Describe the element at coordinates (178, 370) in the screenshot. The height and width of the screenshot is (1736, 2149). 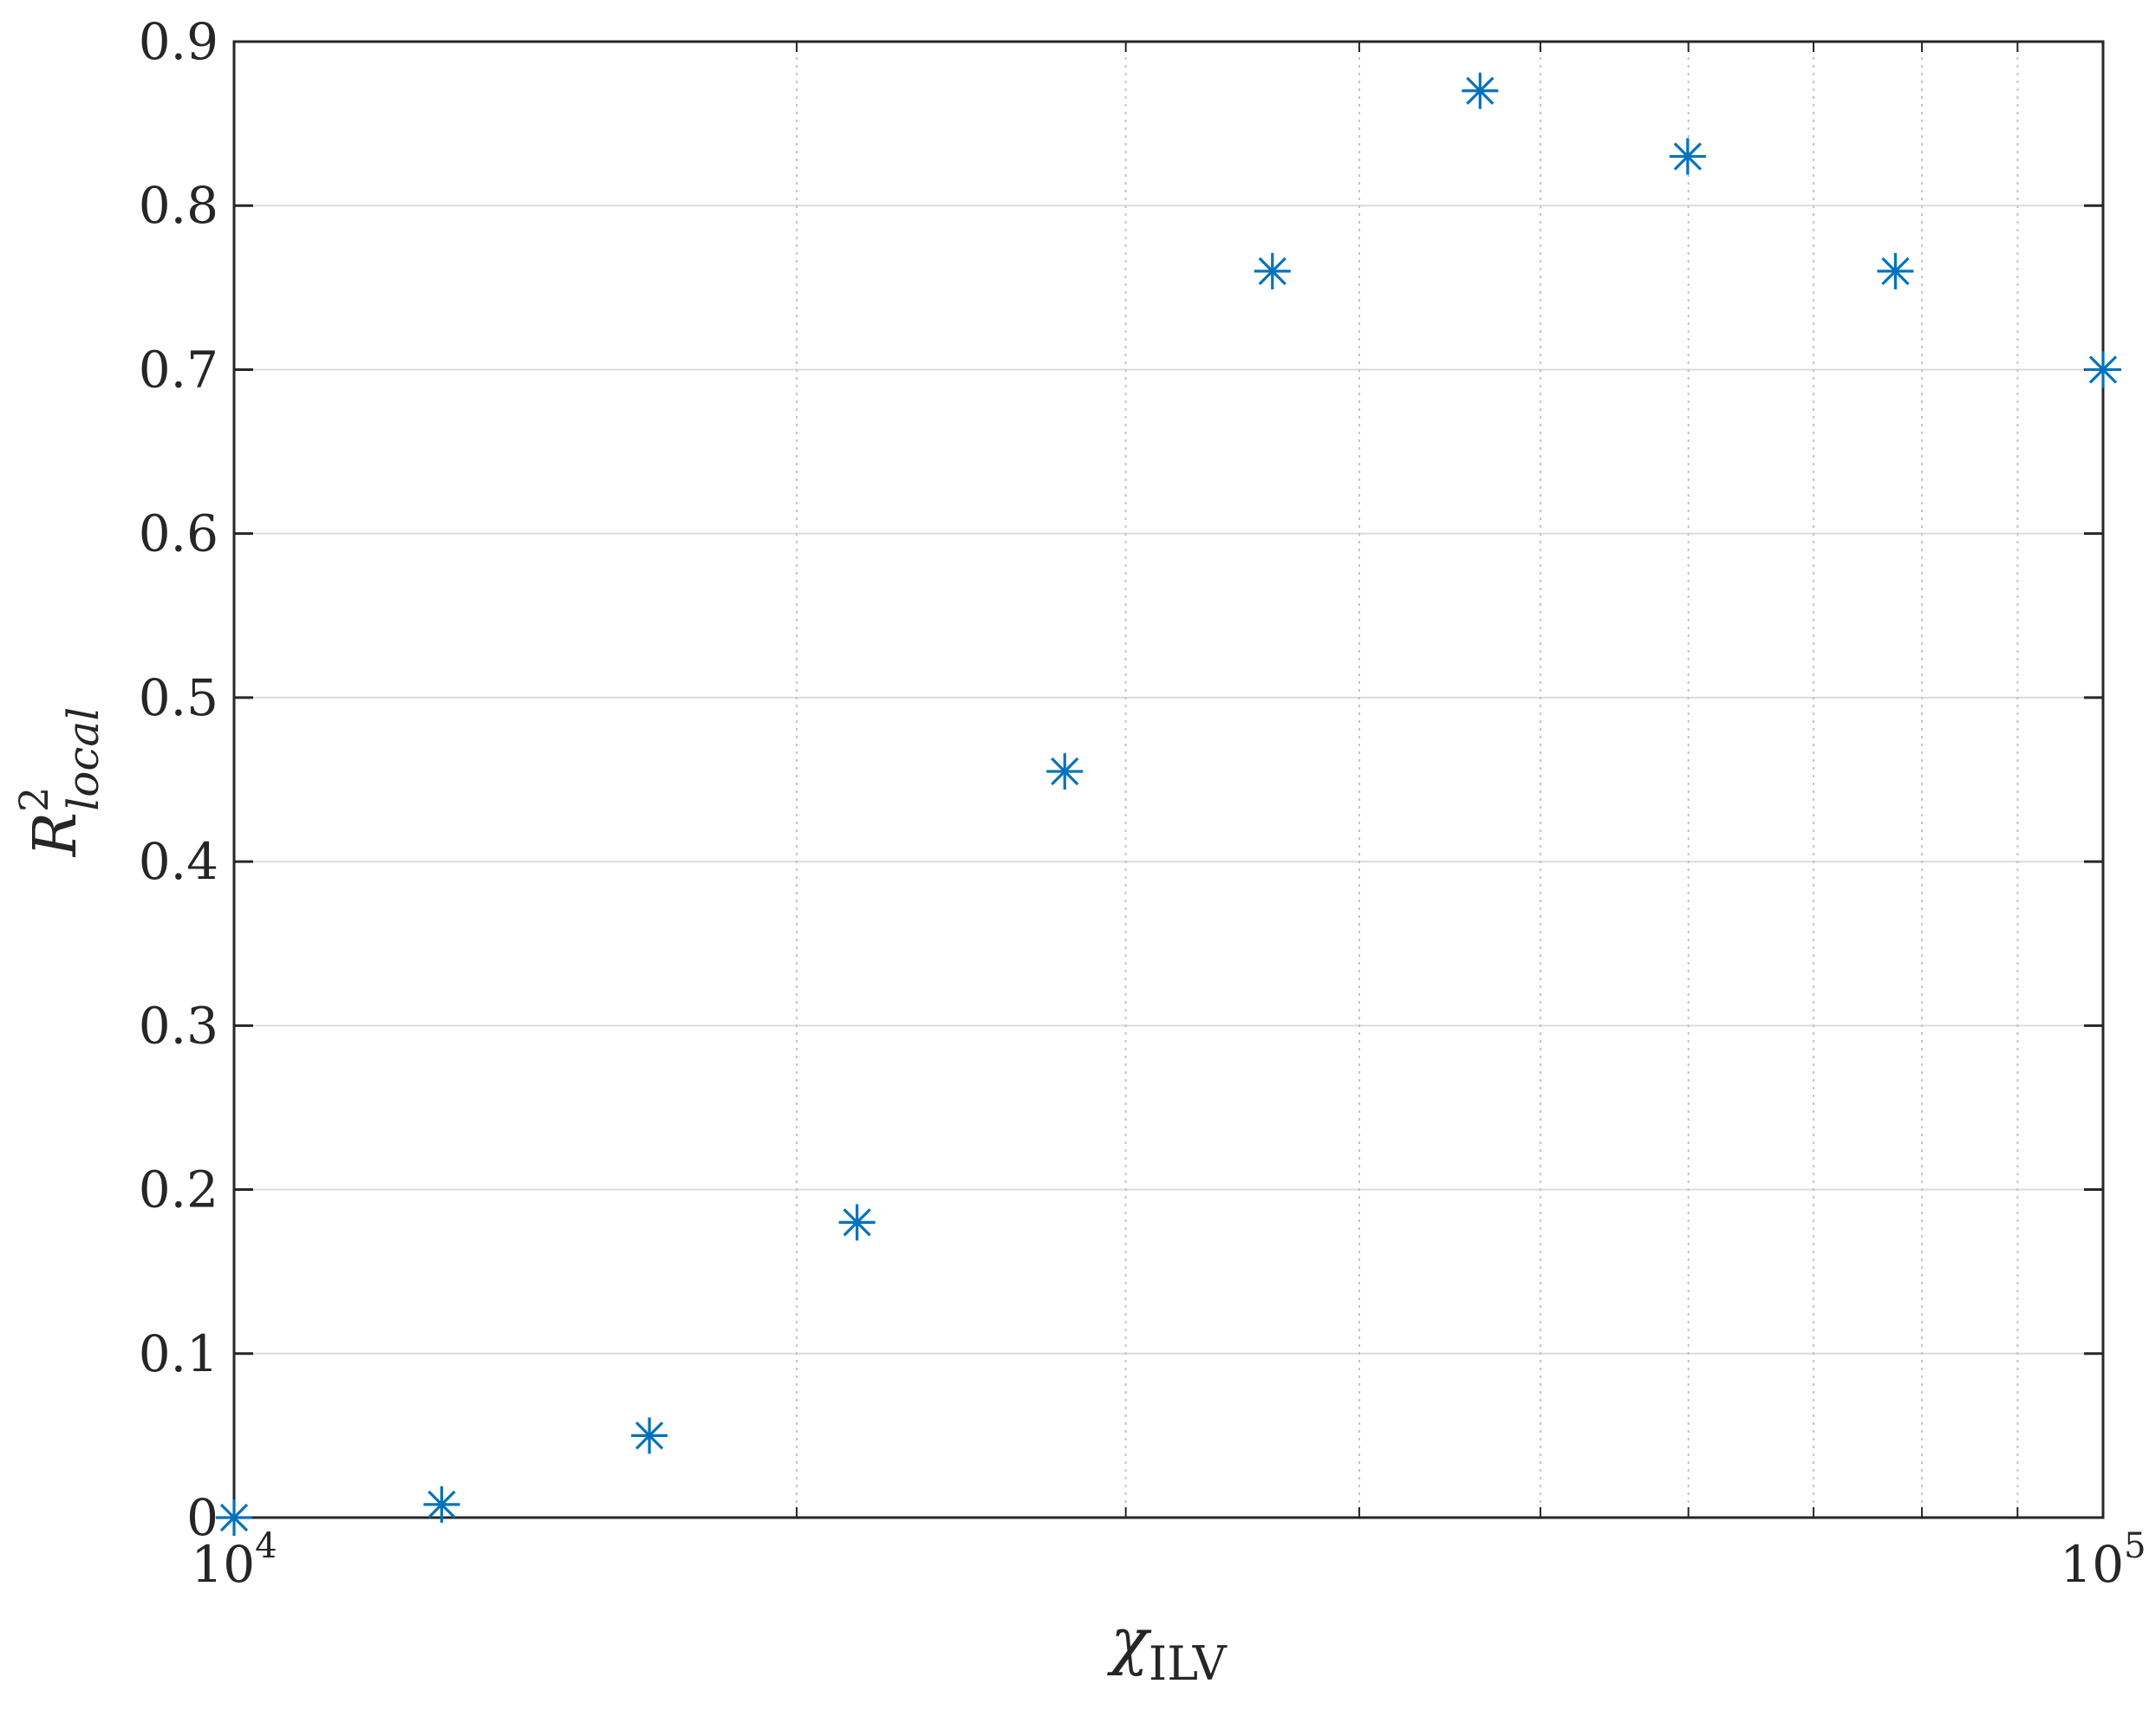
I see `y-tick-label: 0.7` at that location.